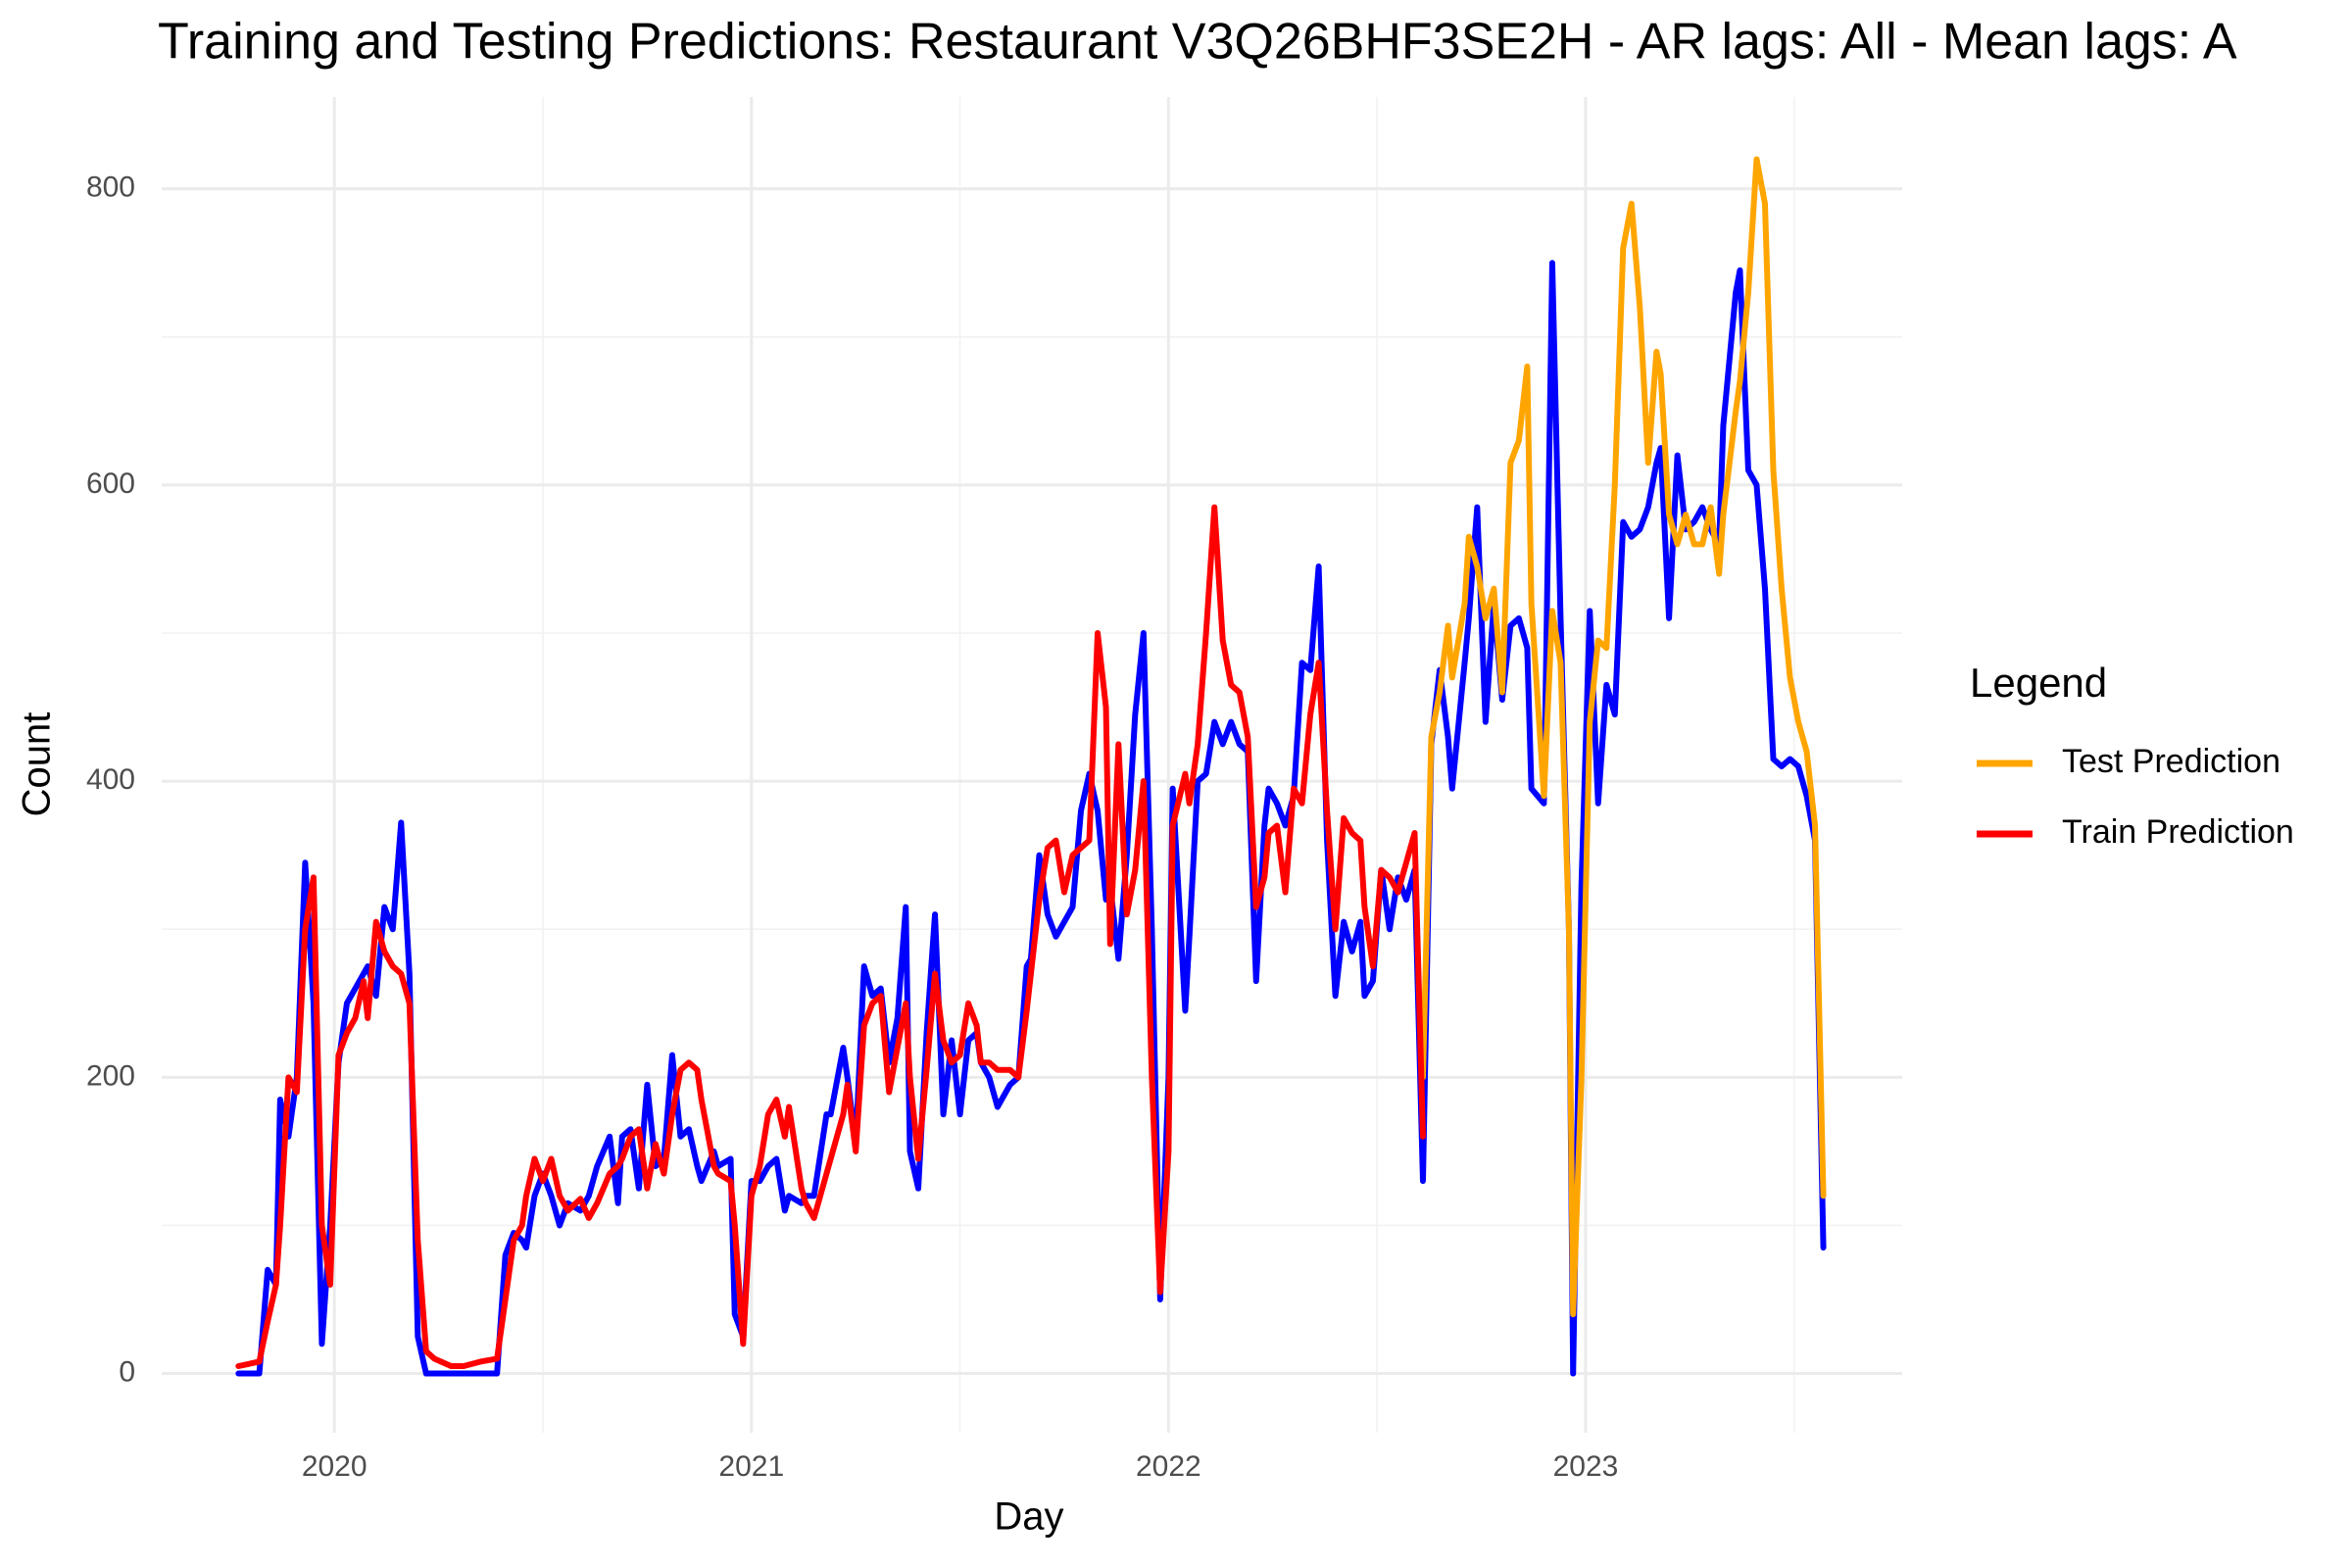 This screenshot has height=1568, width=2352. Describe the element at coordinates (1168, 1466) in the screenshot. I see `x-tick-label: 2022` at that location.